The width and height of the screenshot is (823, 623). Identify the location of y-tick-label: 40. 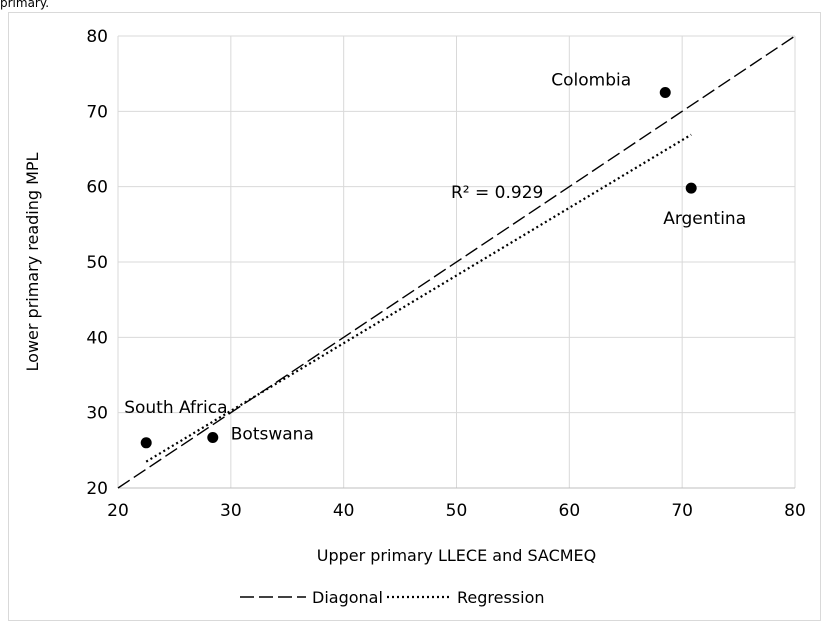
(97, 338).